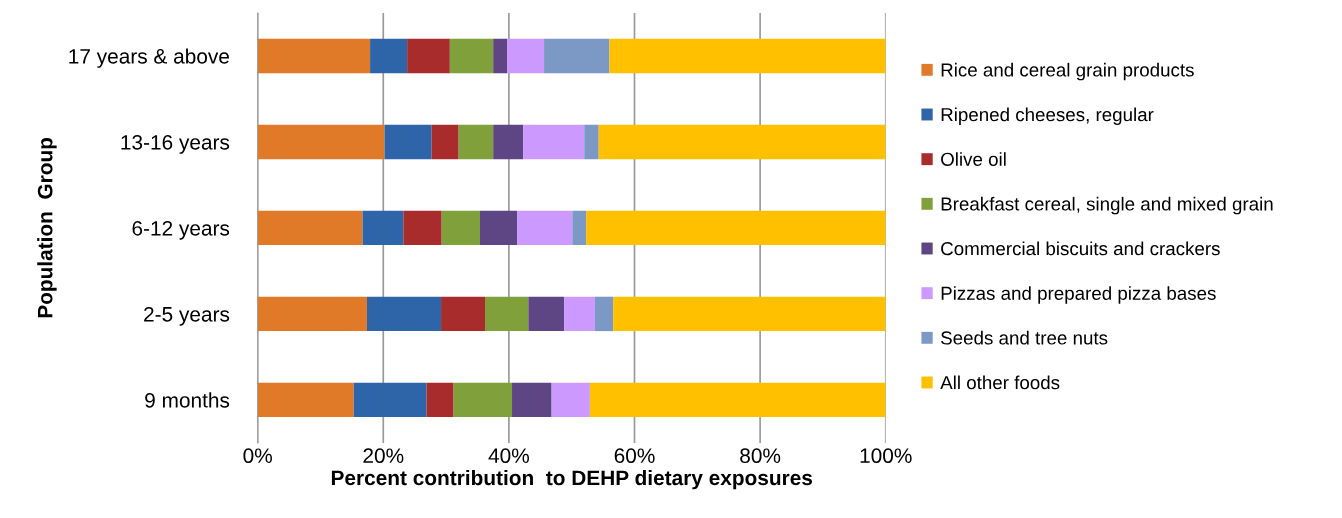 The image size is (1342, 518). Describe the element at coordinates (149, 58) in the screenshot. I see `y-tick-label: 17 years & above` at that location.